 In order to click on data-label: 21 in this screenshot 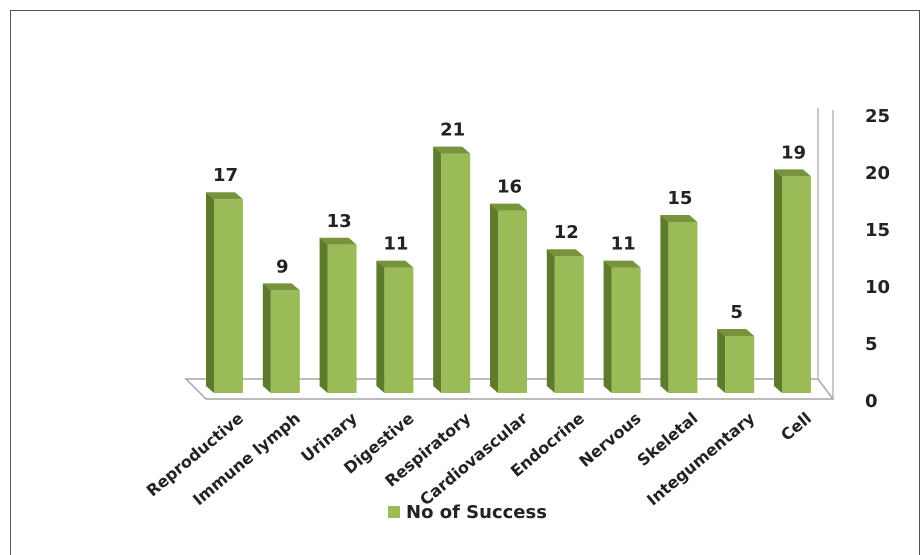, I will do `click(452, 130)`.